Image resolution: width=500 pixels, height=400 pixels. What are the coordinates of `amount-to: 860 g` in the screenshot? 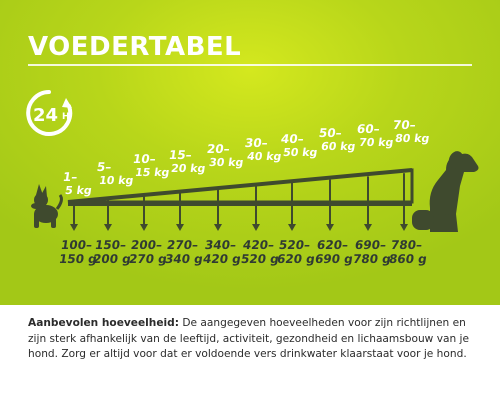 It's located at (408, 259).